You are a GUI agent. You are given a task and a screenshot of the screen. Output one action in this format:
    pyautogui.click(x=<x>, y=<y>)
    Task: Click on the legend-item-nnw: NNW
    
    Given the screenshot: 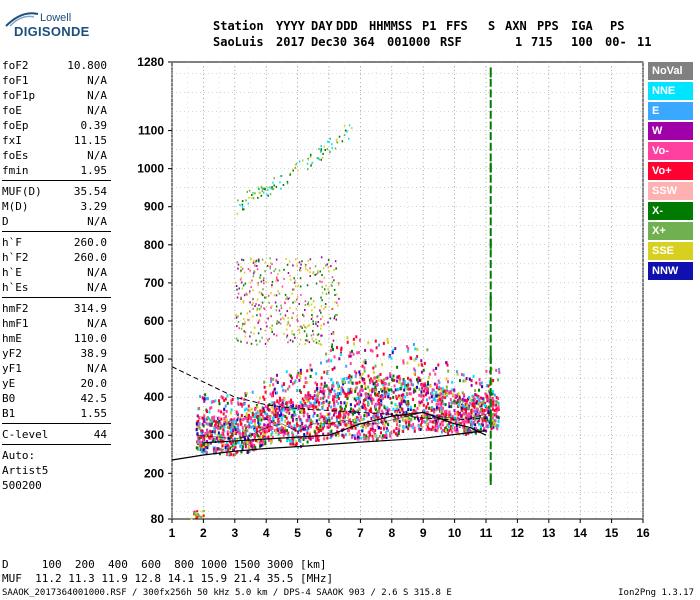 What is the action you would take?
    pyautogui.click(x=670, y=271)
    